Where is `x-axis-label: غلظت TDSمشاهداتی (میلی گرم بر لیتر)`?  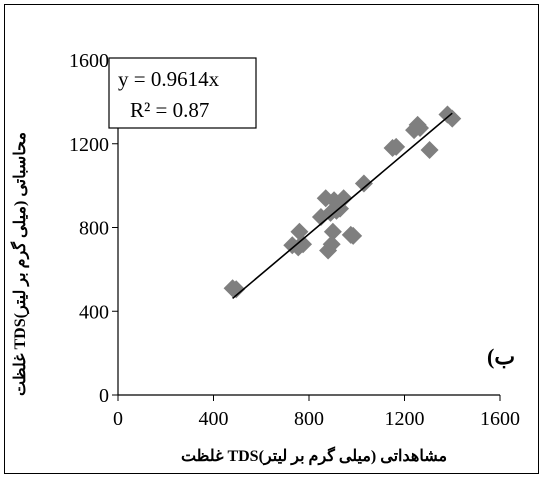 x-axis-label: غلظت TDSمشاهداتی (میلی گرم بر لیتر) is located at coordinates (314, 456).